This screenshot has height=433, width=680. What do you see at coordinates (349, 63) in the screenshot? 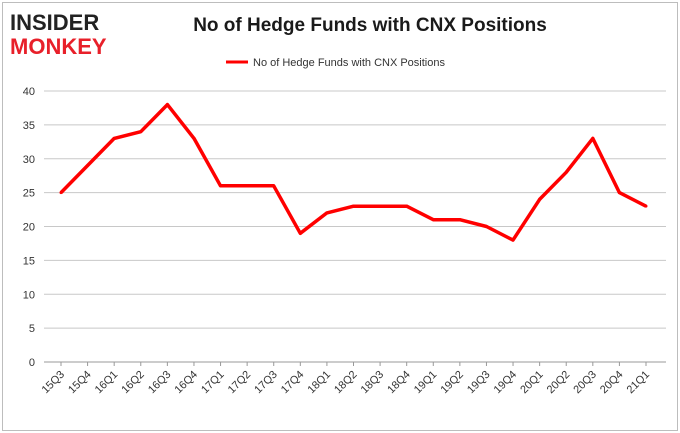
I see `legend-label: No of Hedge Funds with CNX Positions` at bounding box center [349, 63].